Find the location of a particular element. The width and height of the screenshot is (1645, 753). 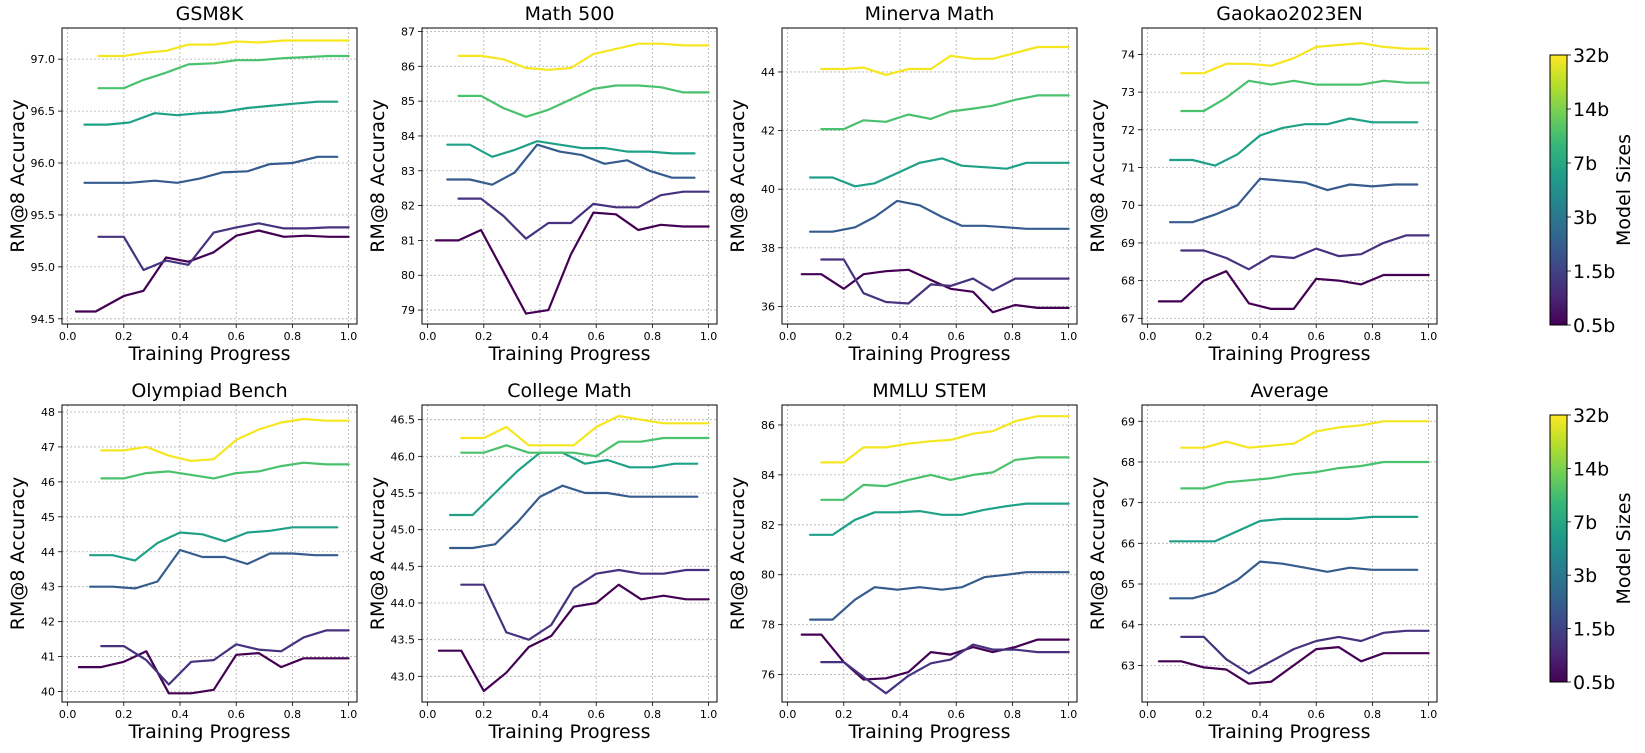

colorbar-tick-label: 7b is located at coordinates (1585, 523).